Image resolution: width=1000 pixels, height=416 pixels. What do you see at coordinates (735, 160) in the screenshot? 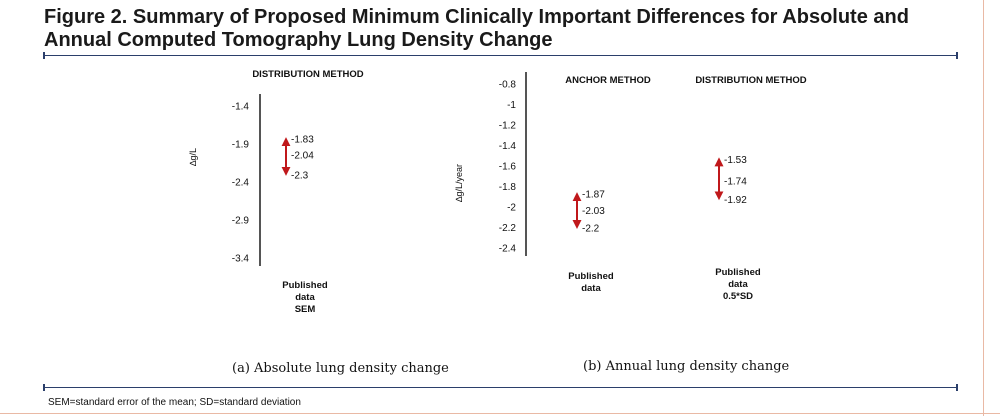
I see `upper-value-label: -1.53` at bounding box center [735, 160].